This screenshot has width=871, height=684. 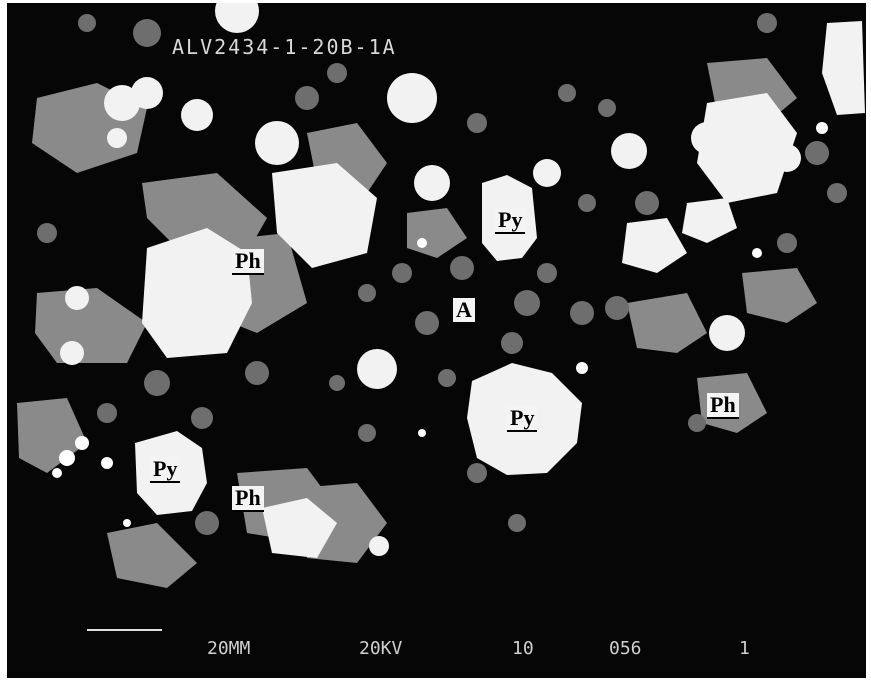 I want to click on label-ph-right: Ph, so click(x=723, y=406).